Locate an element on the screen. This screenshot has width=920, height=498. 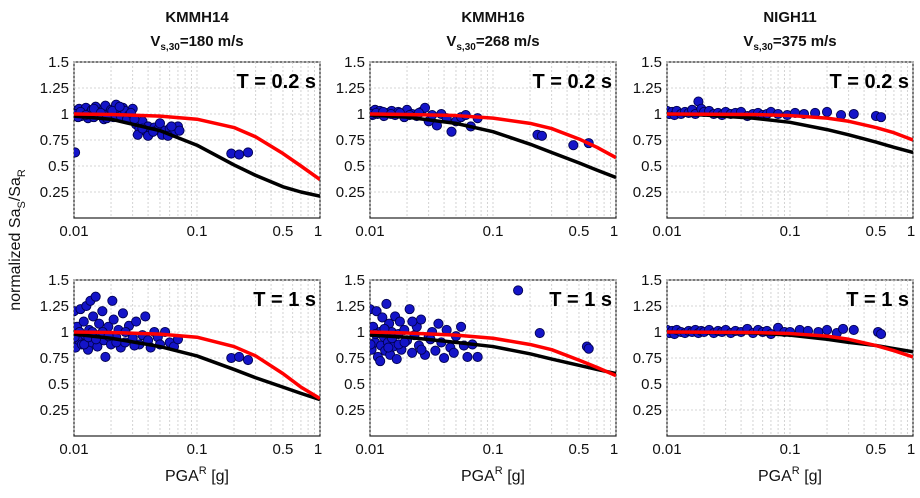
panel-1: 0.25 0.5 0.75 1 1.25 1.5 0.01 0.1 0.5 1 T = 0.2 s is located at coordinates (477, 147).